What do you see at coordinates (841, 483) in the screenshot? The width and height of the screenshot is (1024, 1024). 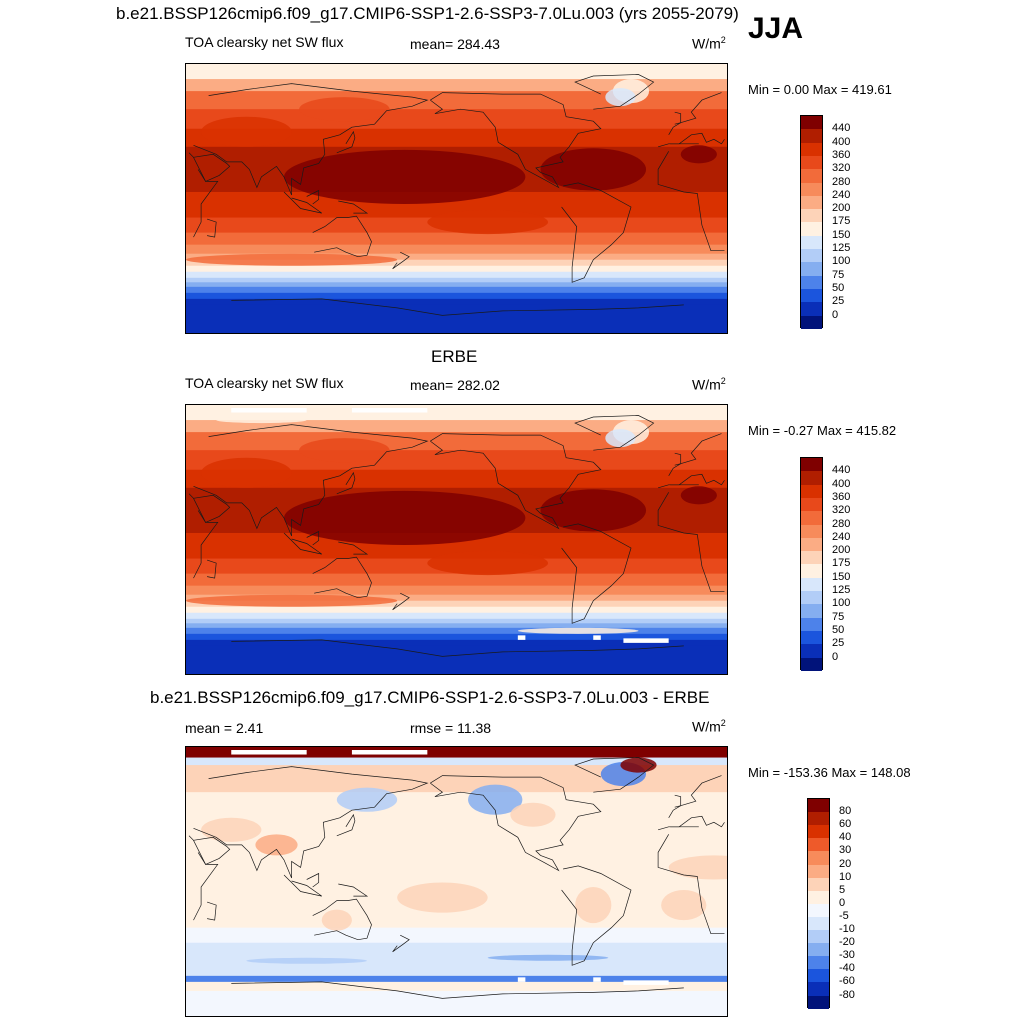 I see `colorbar-tick-label: 400` at bounding box center [841, 483].